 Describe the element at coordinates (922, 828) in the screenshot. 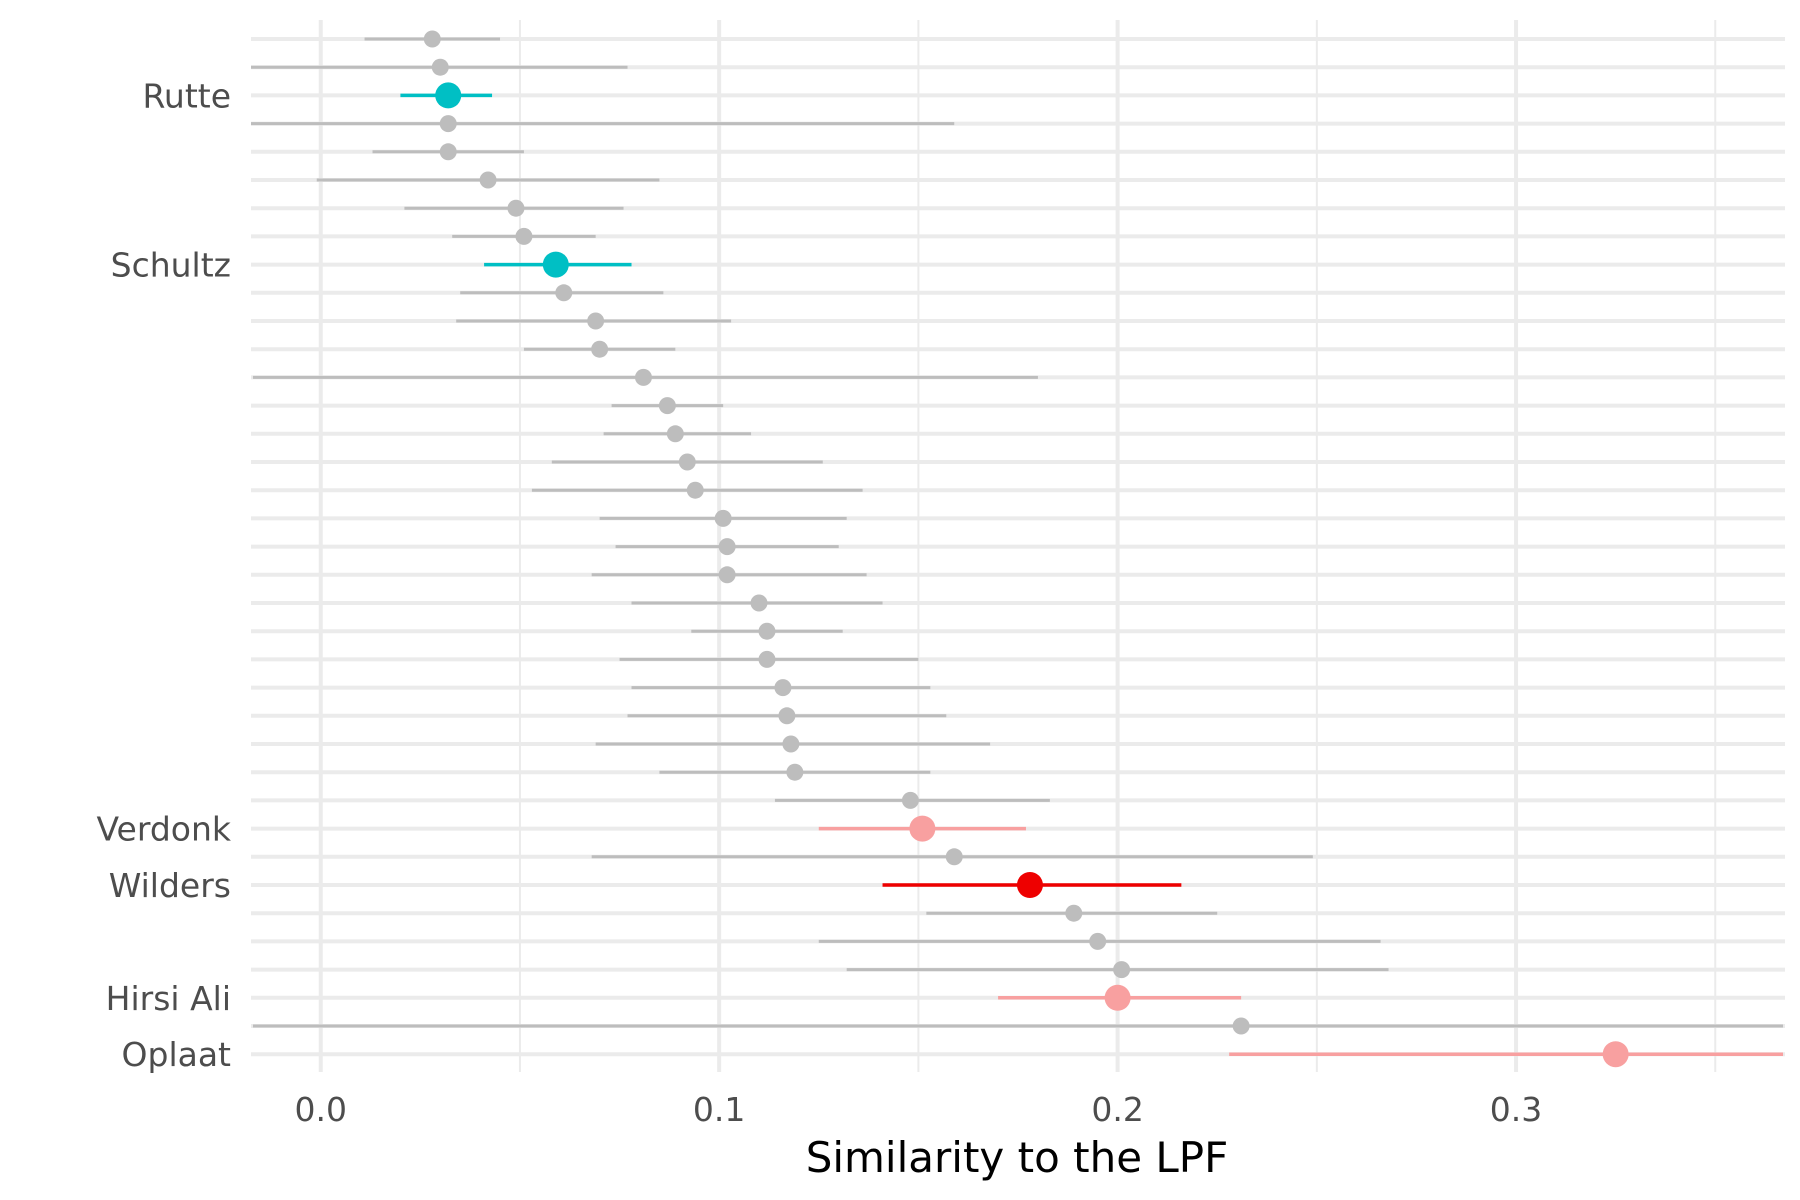

I see `point-verdonk` at that location.